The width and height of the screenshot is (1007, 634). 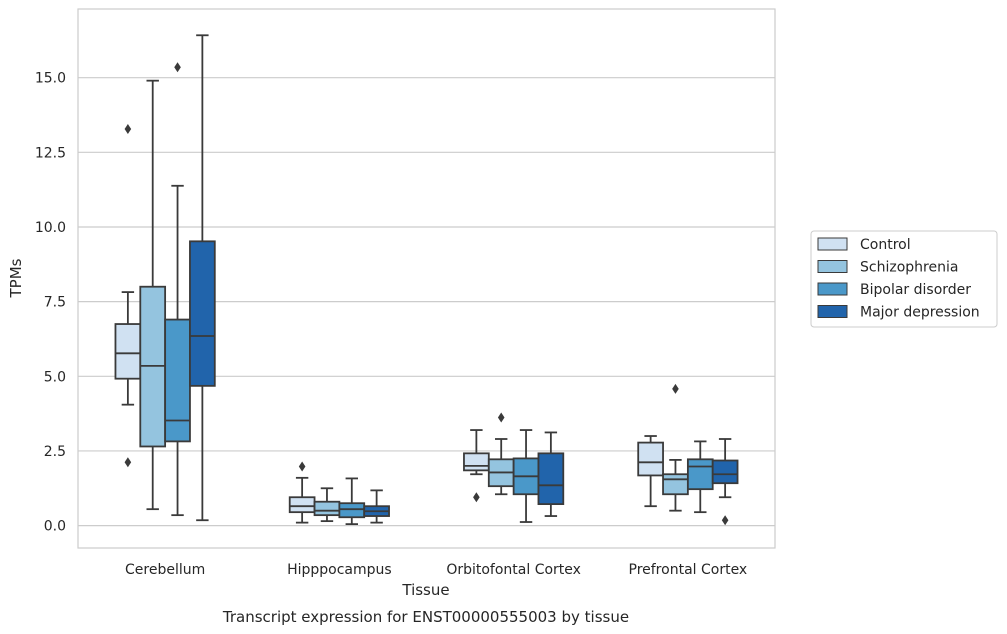 What do you see at coordinates (50, 79) in the screenshot?
I see `y-tick-label: 15.0` at bounding box center [50, 79].